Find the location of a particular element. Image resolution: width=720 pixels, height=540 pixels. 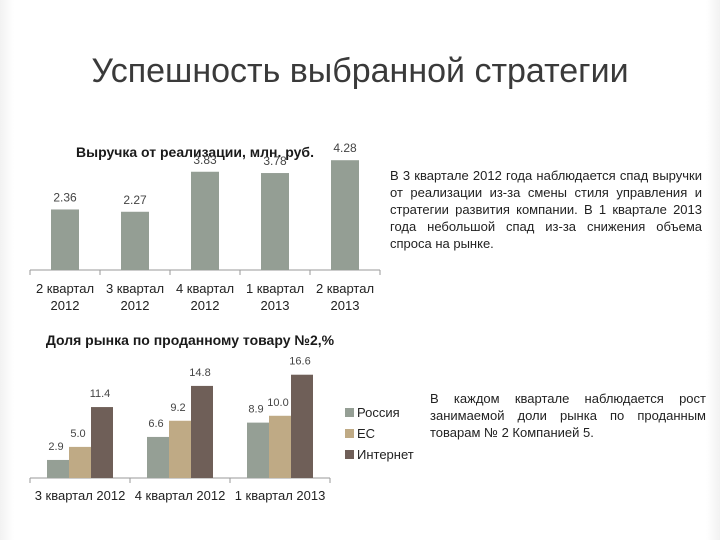

revenue-category-label-quarter: 1 квартал is located at coordinates (275, 288).